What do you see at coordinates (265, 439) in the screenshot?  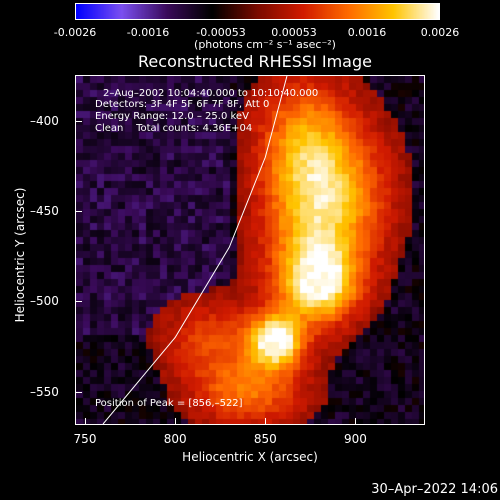 I see `x-tick-label: 850` at bounding box center [265, 439].